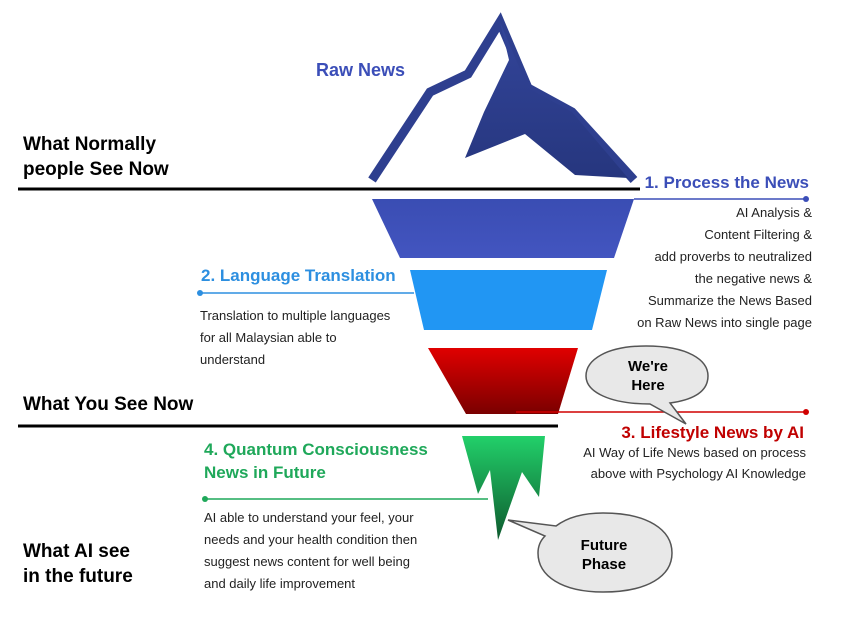 This screenshot has height=623, width=846. I want to click on layer-4-quantum, so click(503, 488).